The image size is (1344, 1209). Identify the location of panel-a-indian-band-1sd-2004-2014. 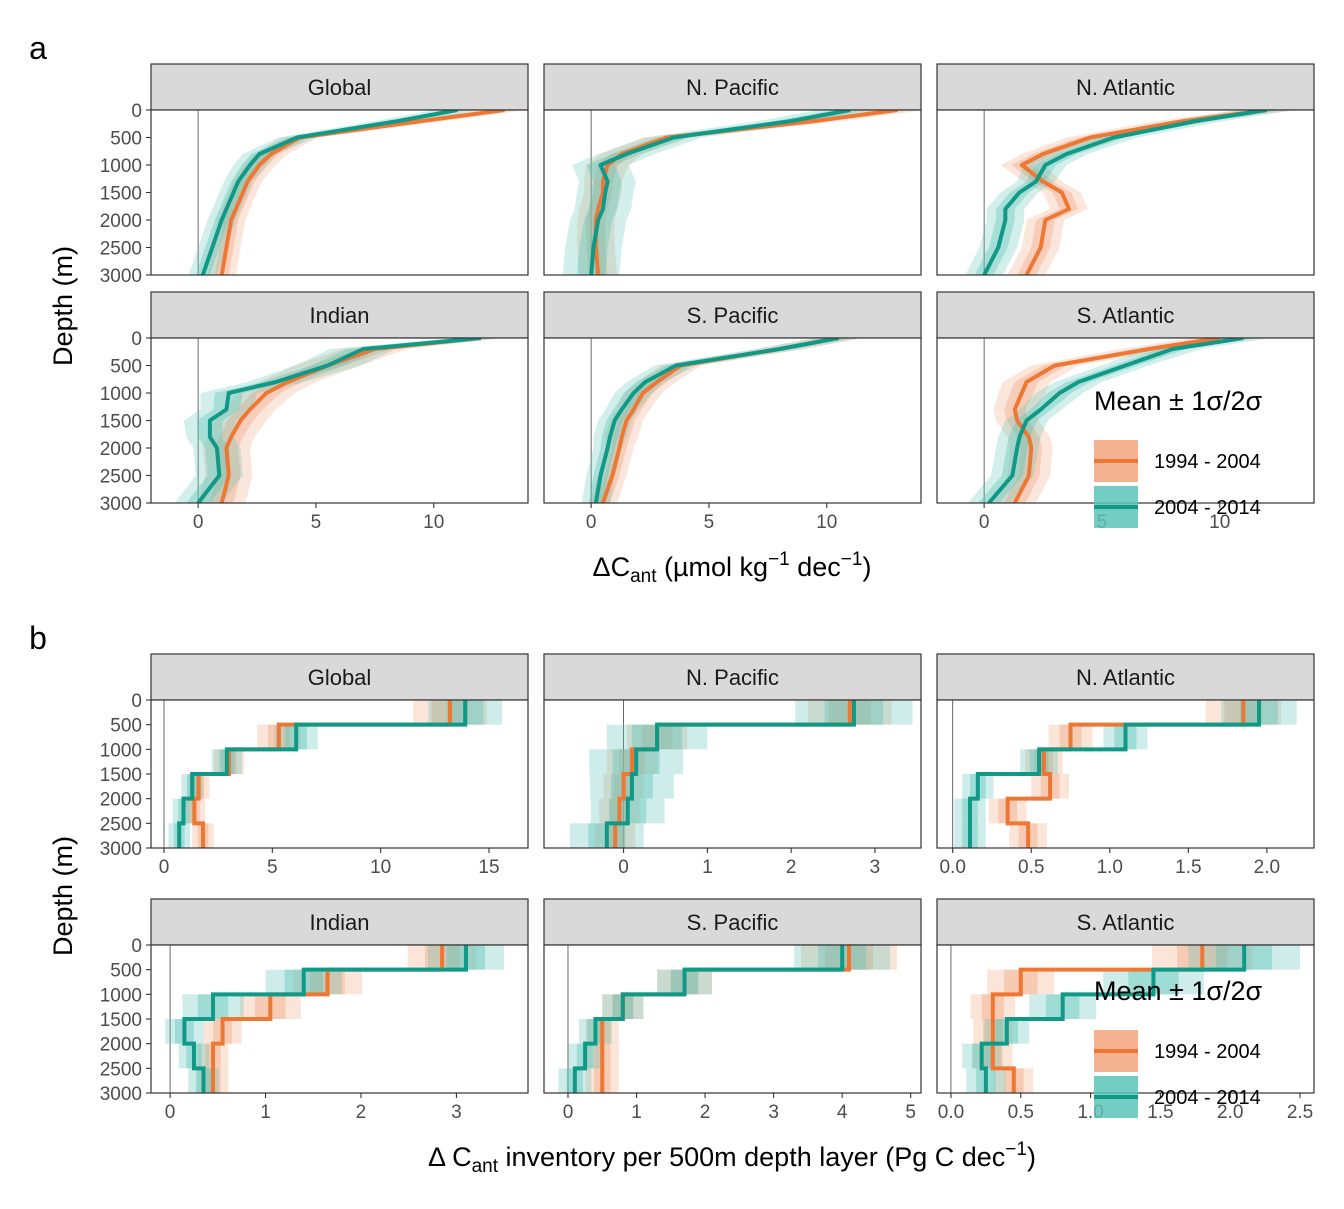
(339, 420).